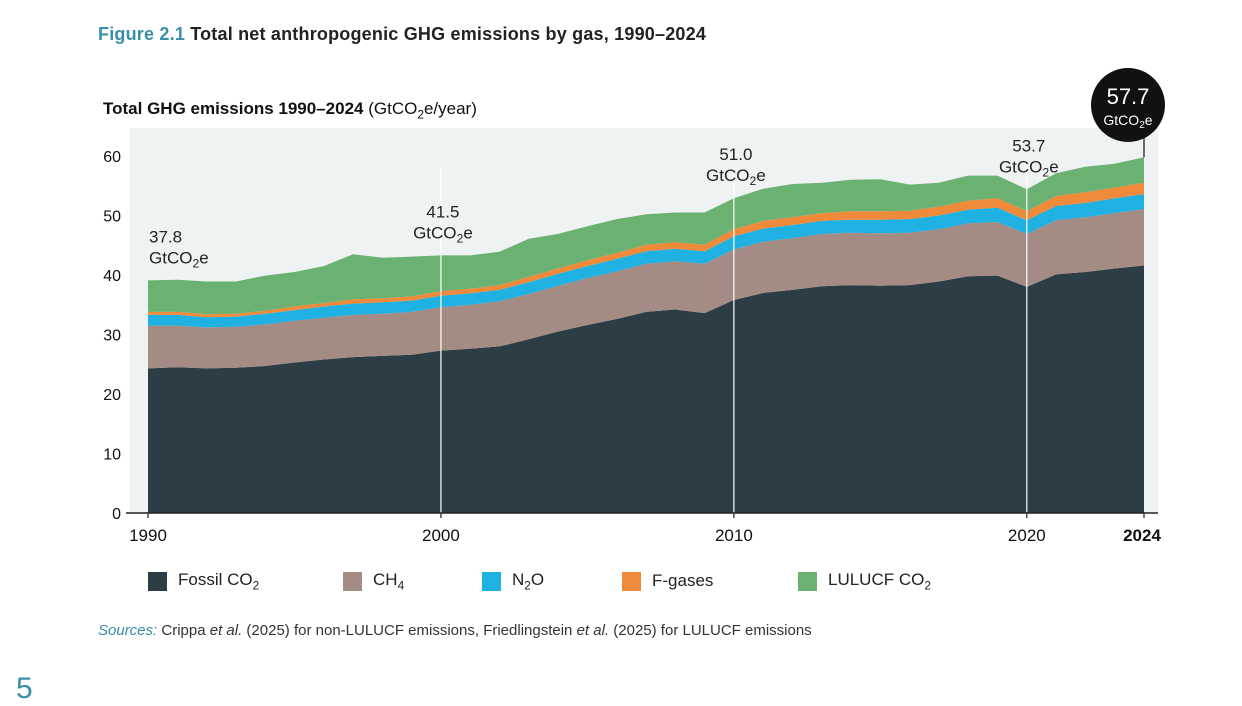 Image resolution: width=1242 pixels, height=706 pixels. I want to click on chart-title-text: Total GHG emissions 1990–2024, so click(233, 108).